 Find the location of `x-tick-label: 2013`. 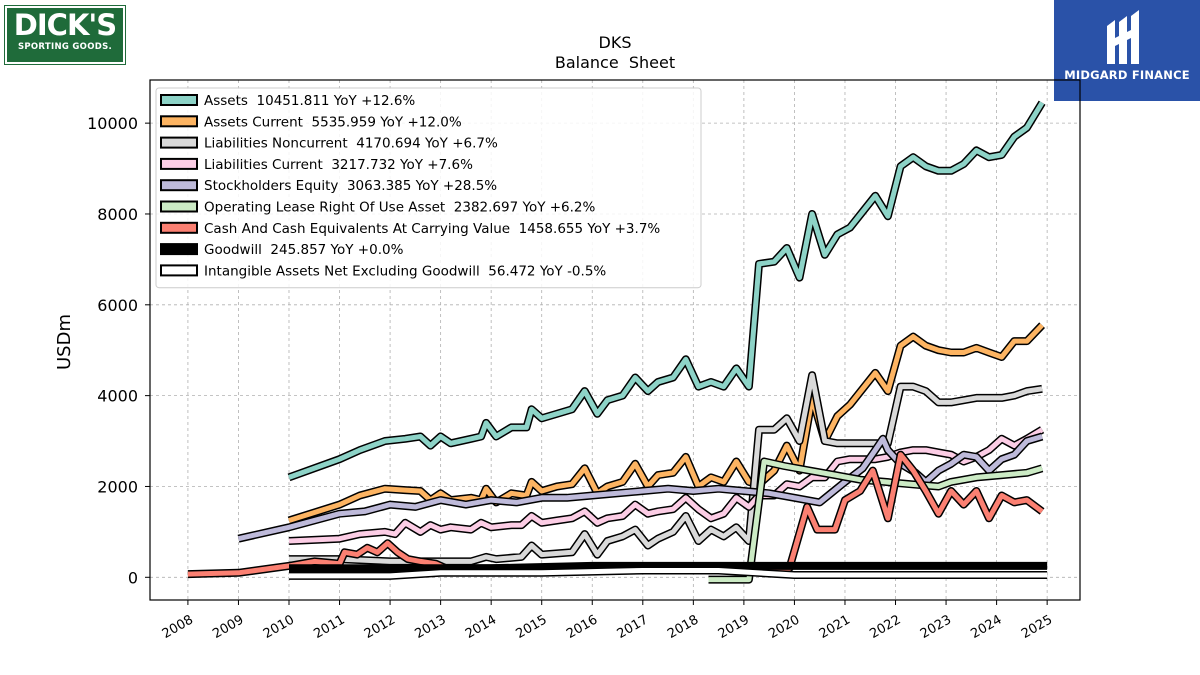

x-tick-label: 2013 is located at coordinates (430, 627).